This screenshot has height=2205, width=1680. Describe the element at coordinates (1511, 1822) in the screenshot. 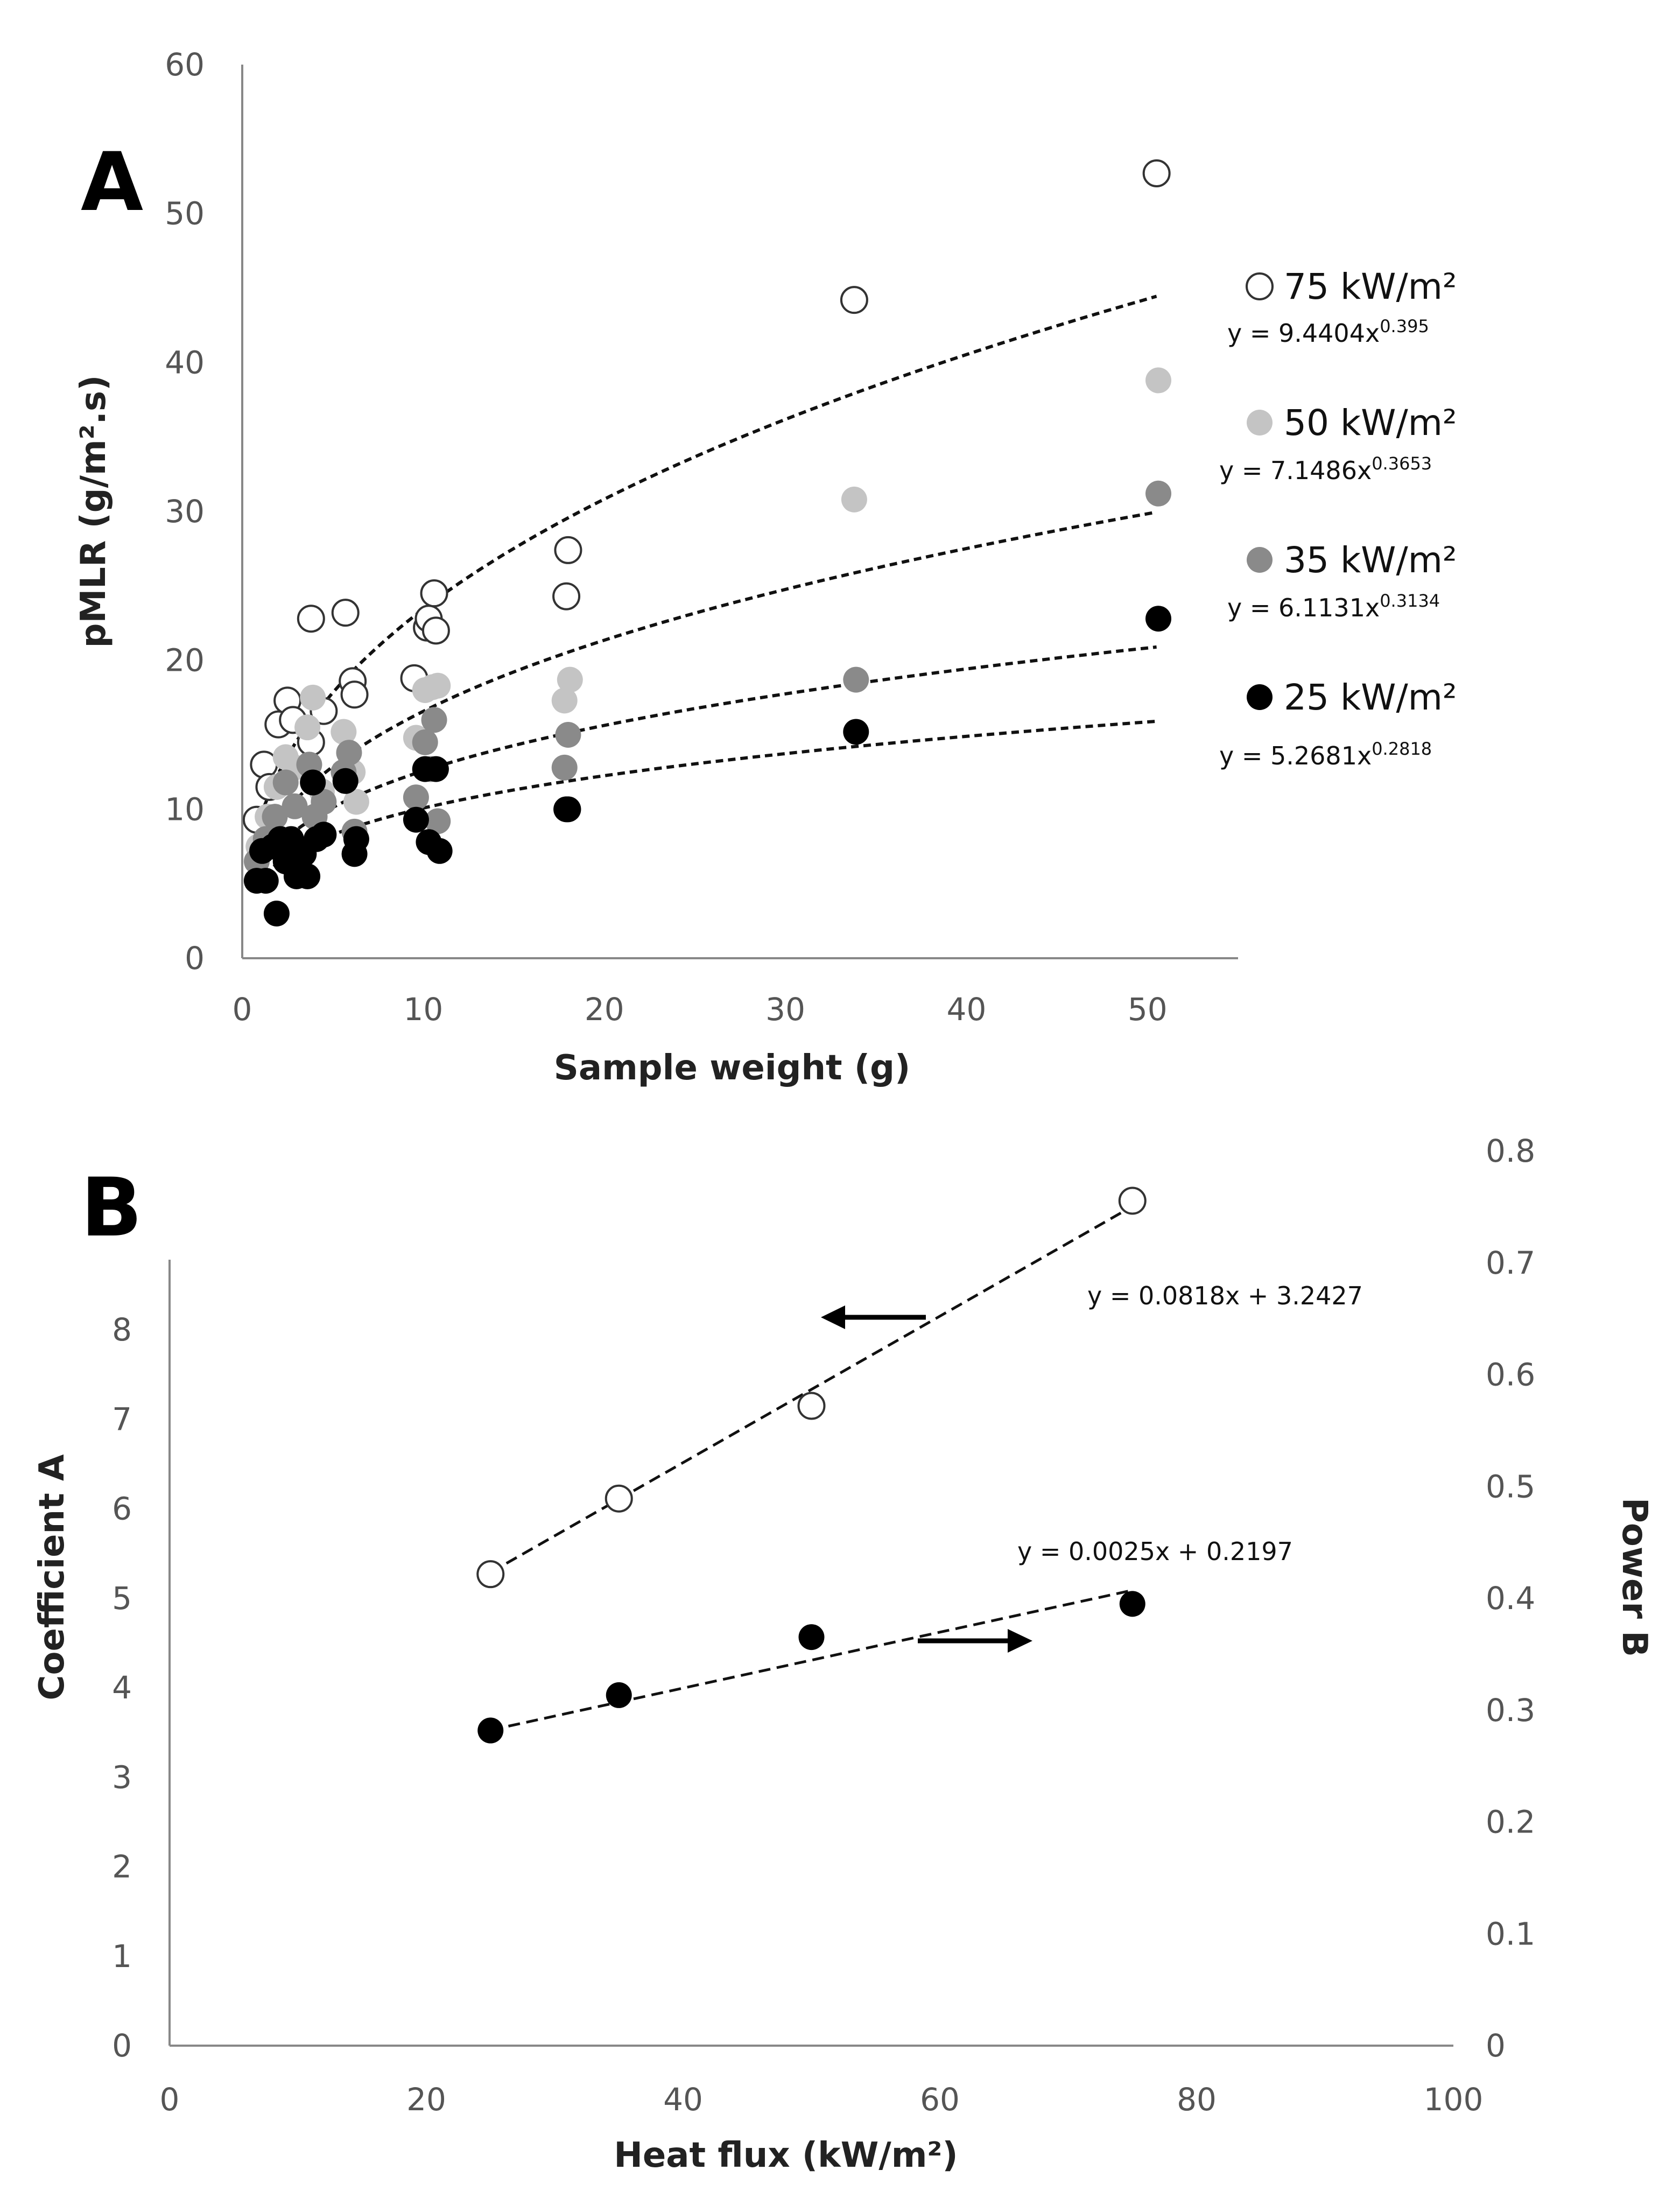

I see `panel-b-right-tick: 0.2` at that location.